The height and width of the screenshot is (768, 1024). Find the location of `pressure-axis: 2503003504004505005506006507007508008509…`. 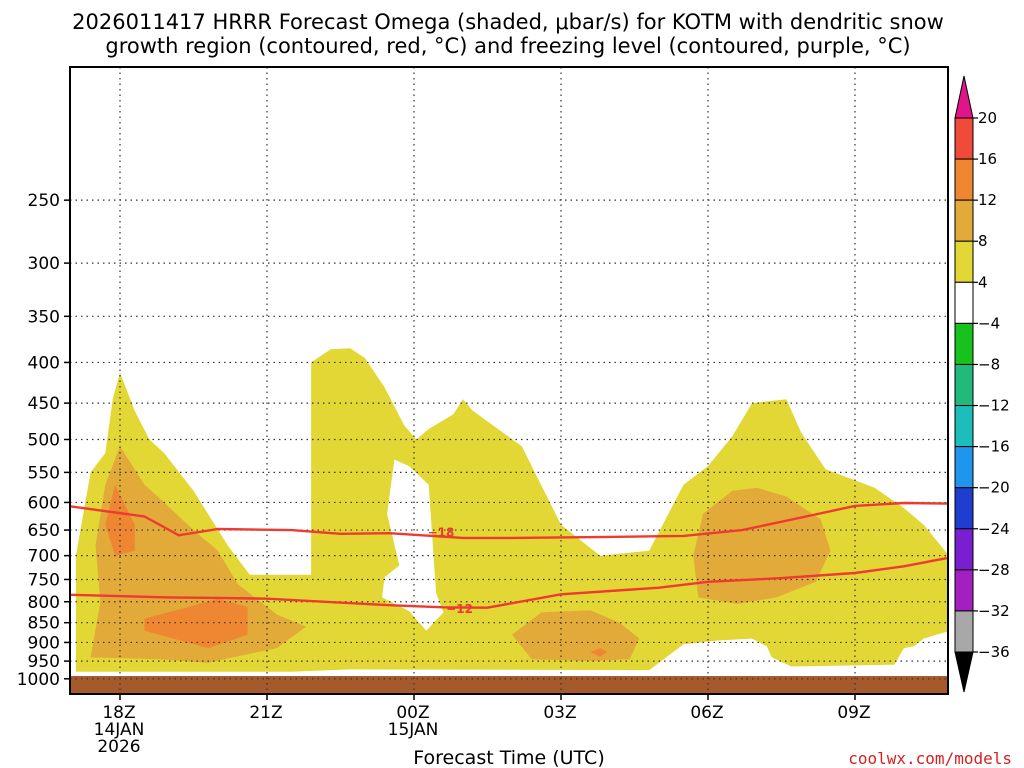

pressure-axis: 2503003504004505005506006507007508008509… is located at coordinates (43, 440).